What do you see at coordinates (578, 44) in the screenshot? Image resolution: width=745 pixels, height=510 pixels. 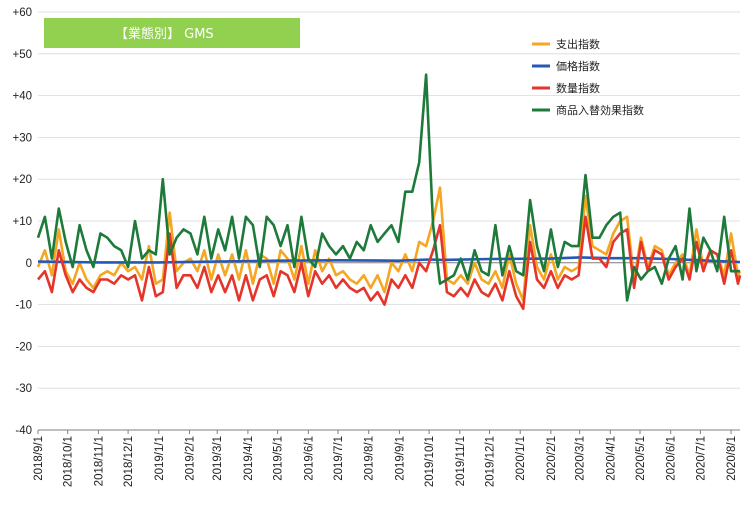 I see `legend-label: 支出指数` at bounding box center [578, 44].